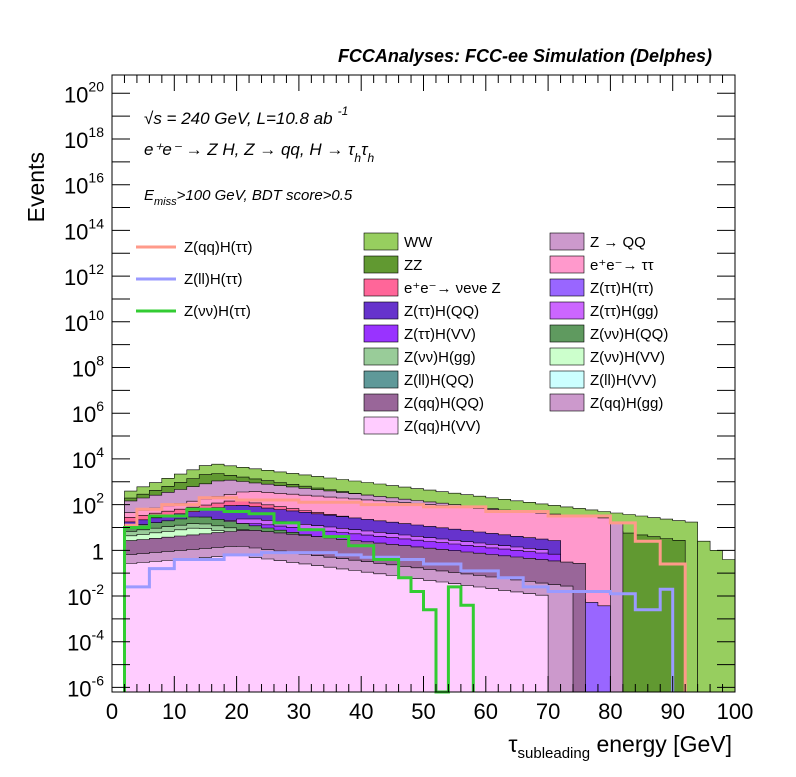 This screenshot has width=796, height=777. Describe the element at coordinates (96, 223) in the screenshot. I see `y-tick-label-exp-10: 14` at that location.